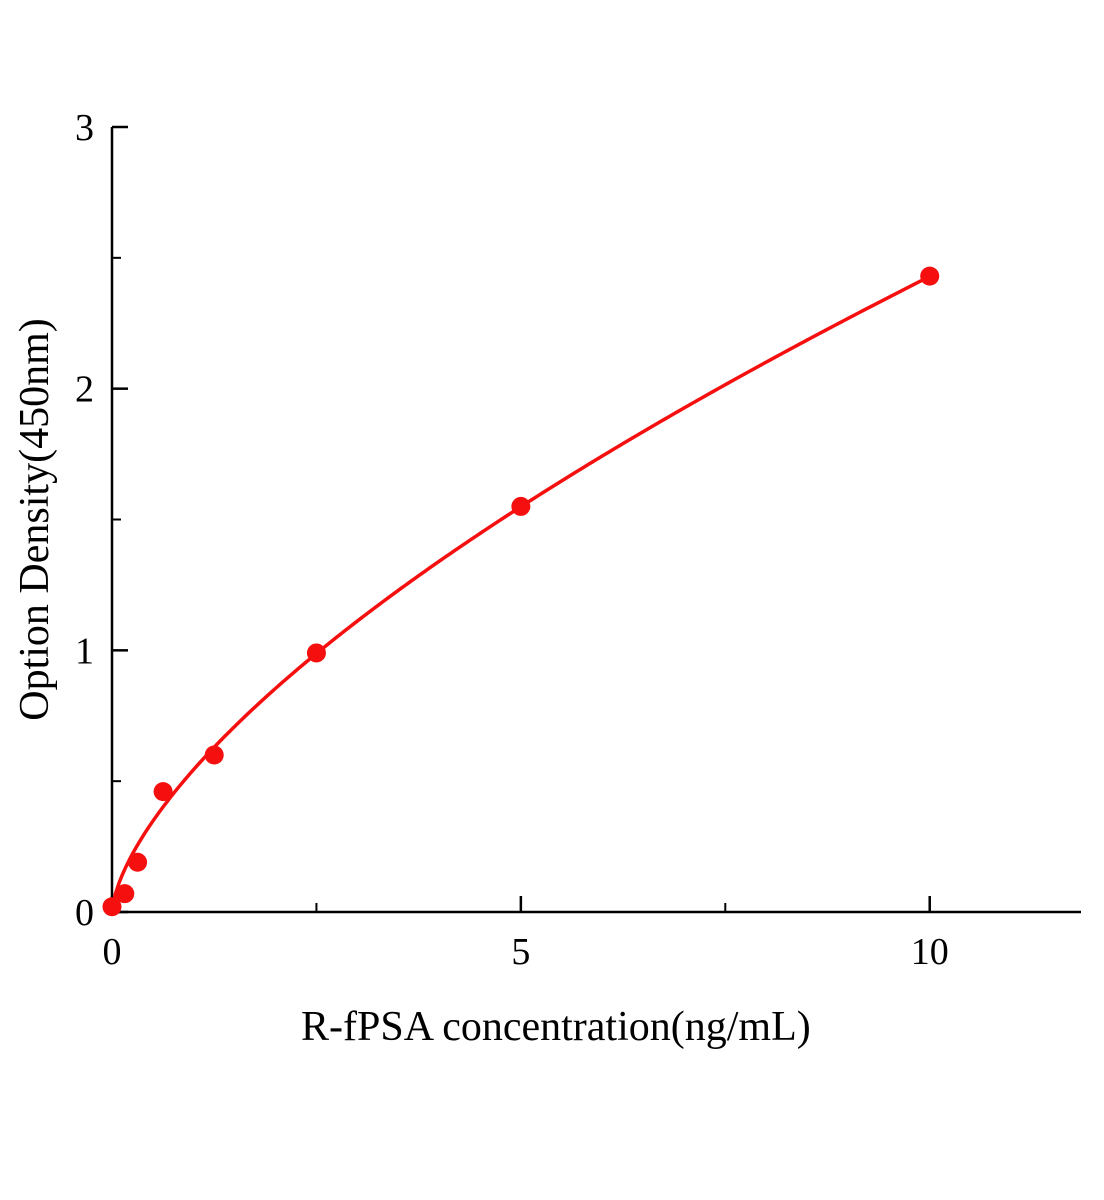  I want to click on y-tick-label: 3, so click(84, 128).